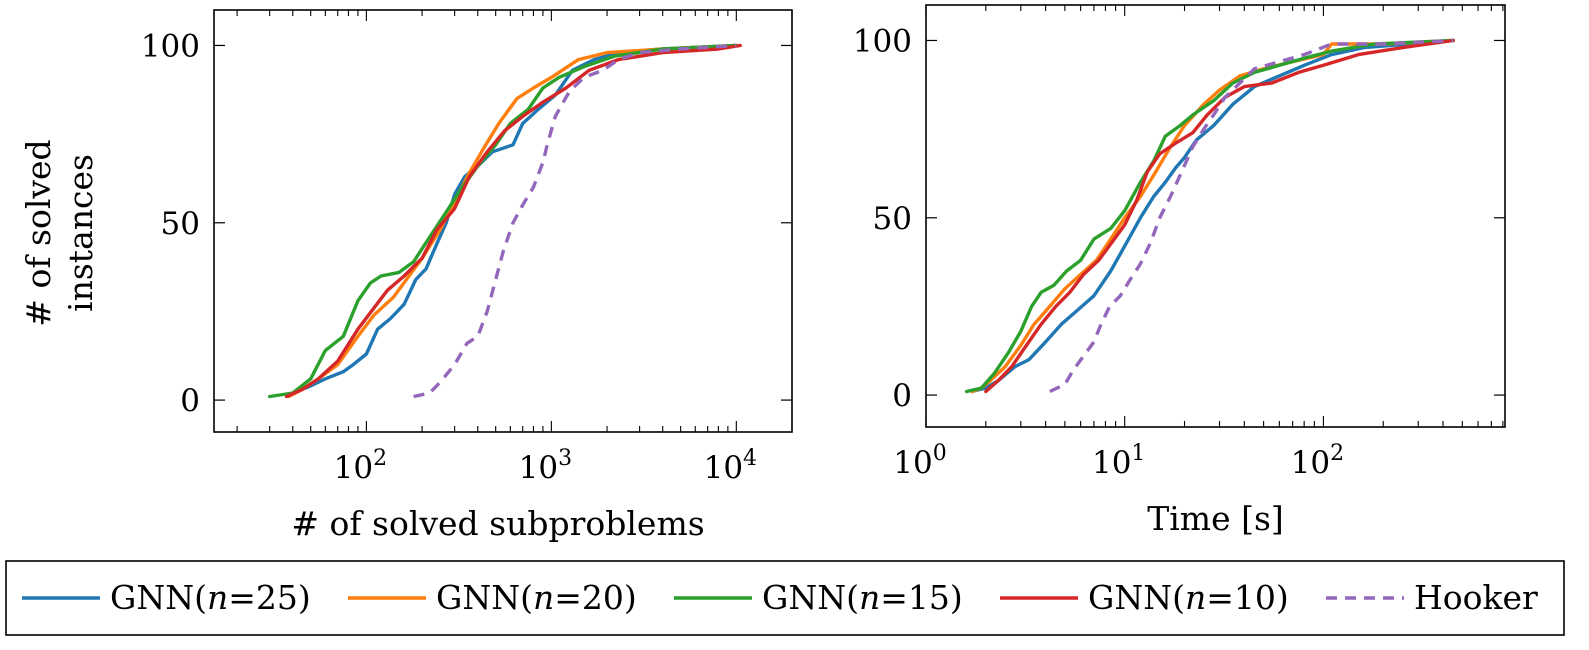  Describe the element at coordinates (1188, 597) in the screenshot. I see `legend-label: GNN(n=10)` at that location.